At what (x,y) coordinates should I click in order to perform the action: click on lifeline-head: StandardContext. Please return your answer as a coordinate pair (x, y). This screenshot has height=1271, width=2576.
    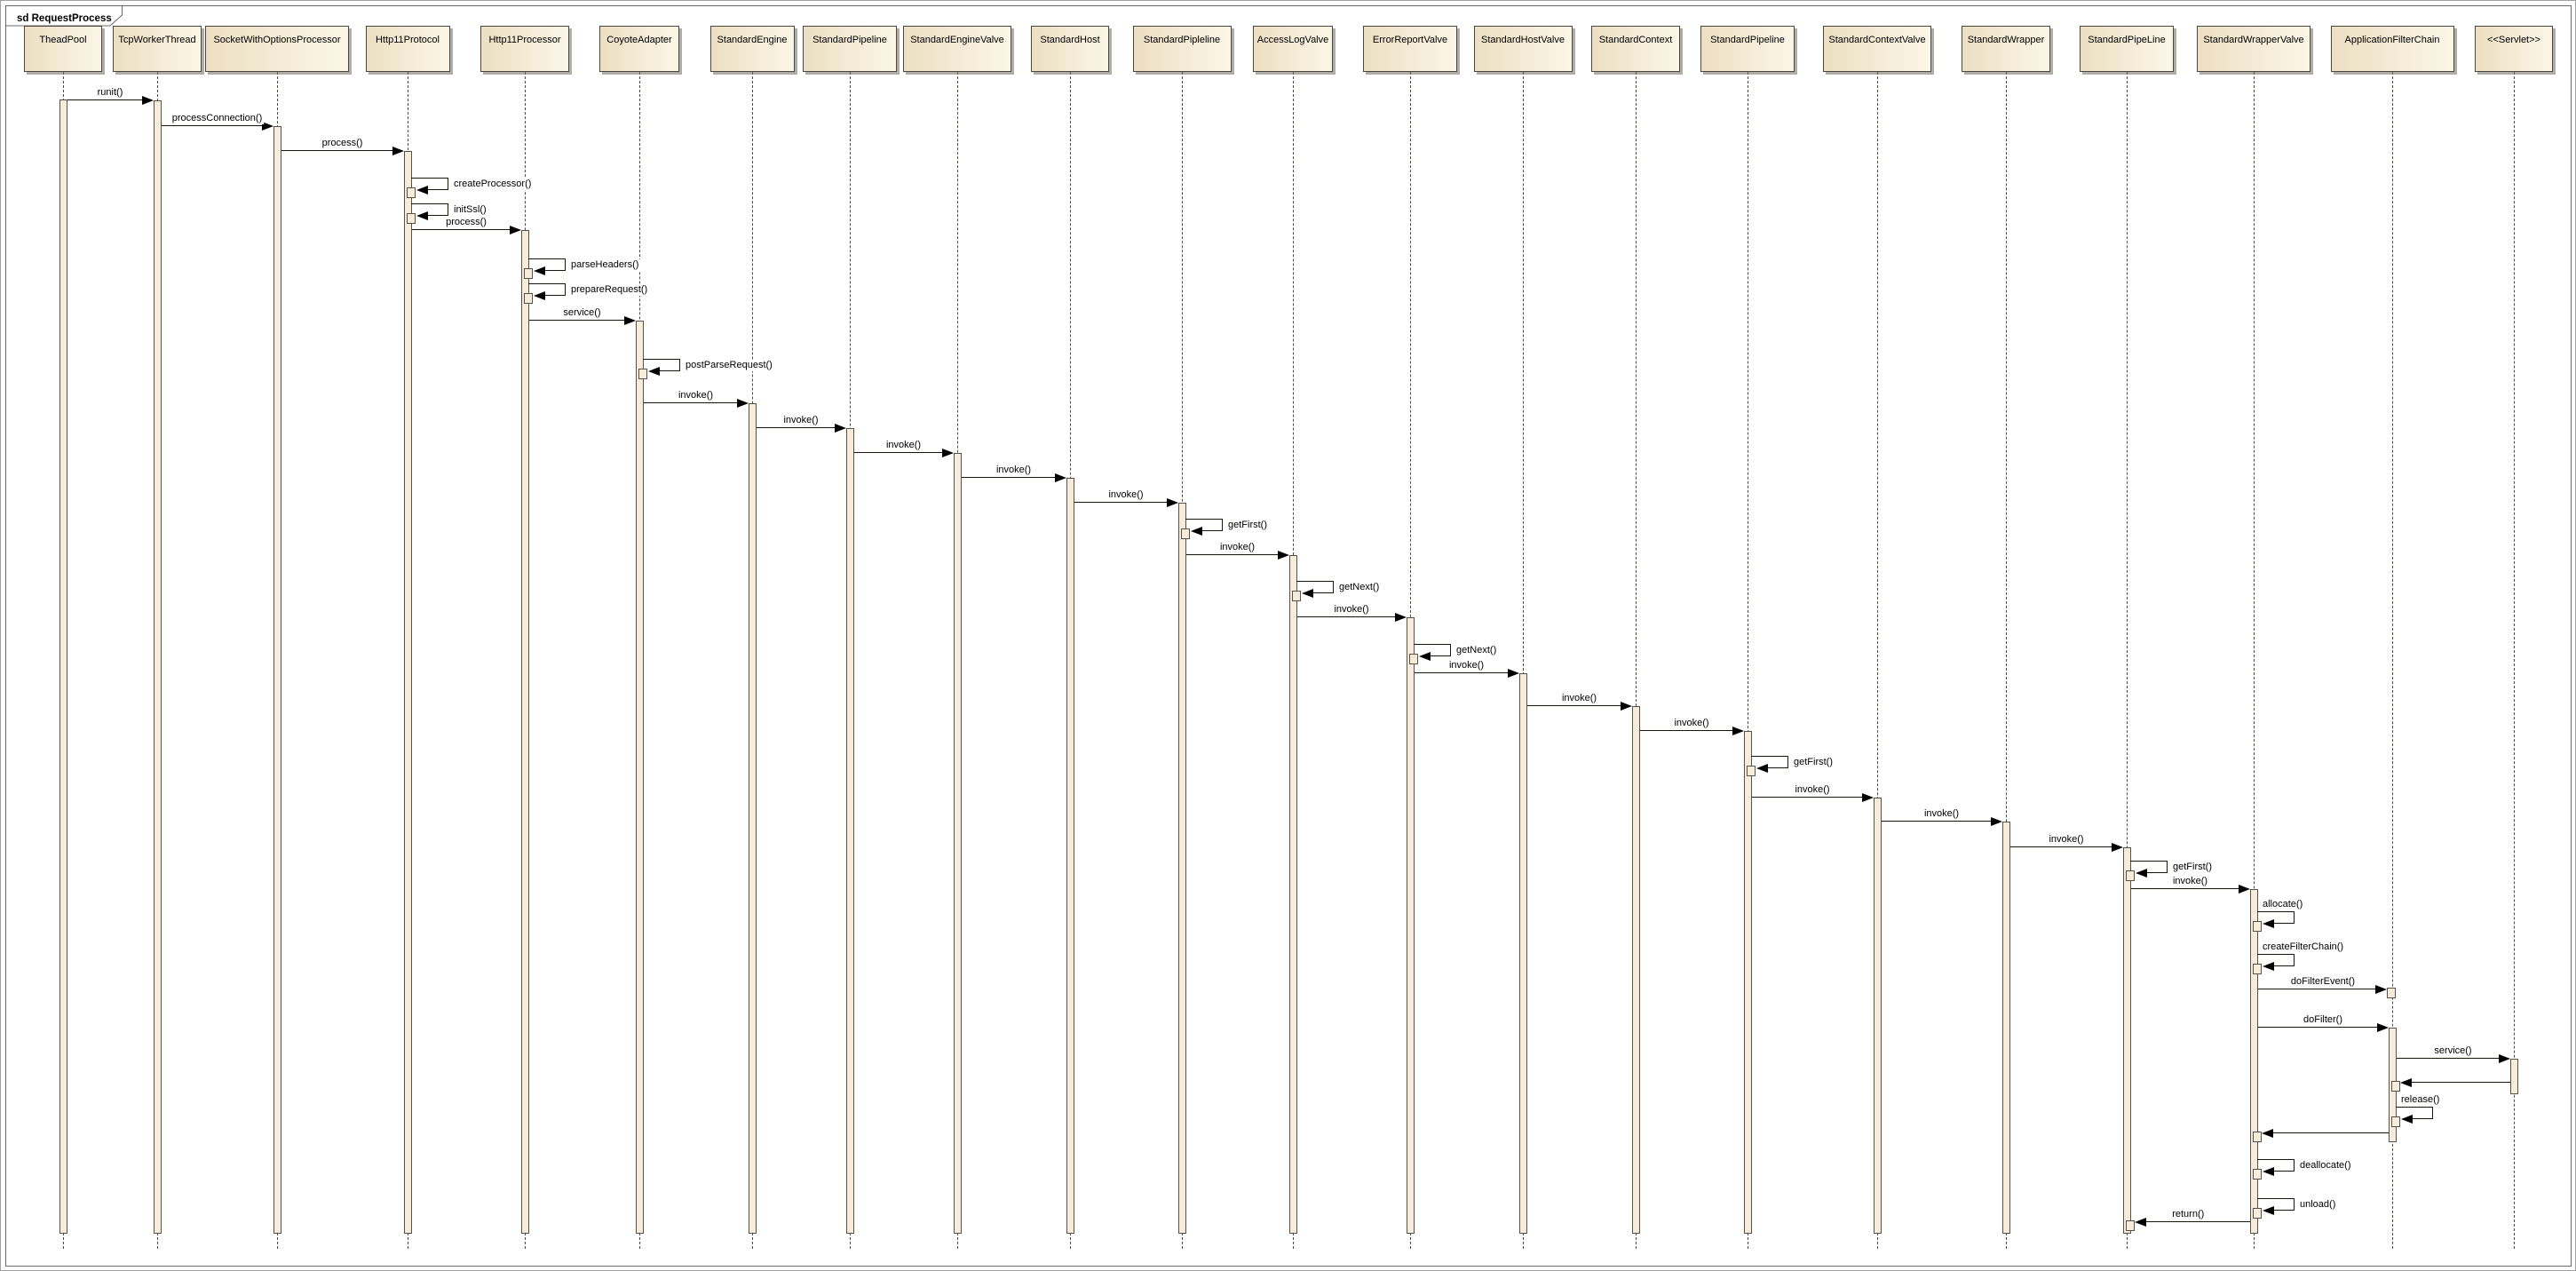
    Looking at the image, I should click on (1636, 49).